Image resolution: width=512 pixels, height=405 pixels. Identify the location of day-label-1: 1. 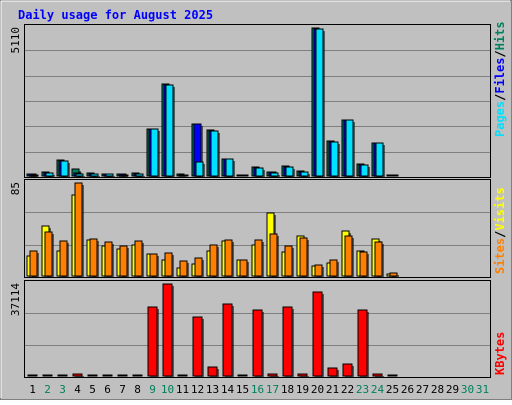
(32, 389).